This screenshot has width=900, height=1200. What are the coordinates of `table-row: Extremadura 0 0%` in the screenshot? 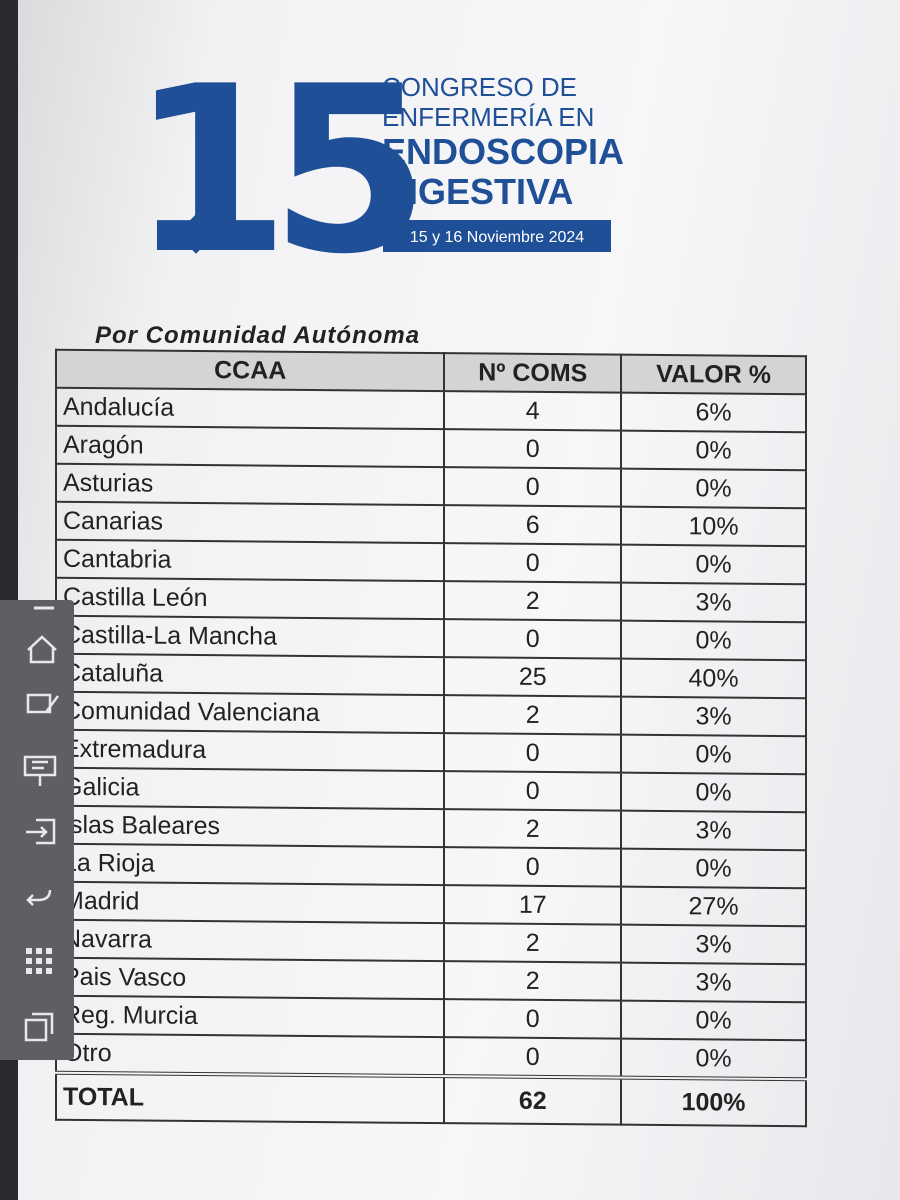 It's located at (431, 752).